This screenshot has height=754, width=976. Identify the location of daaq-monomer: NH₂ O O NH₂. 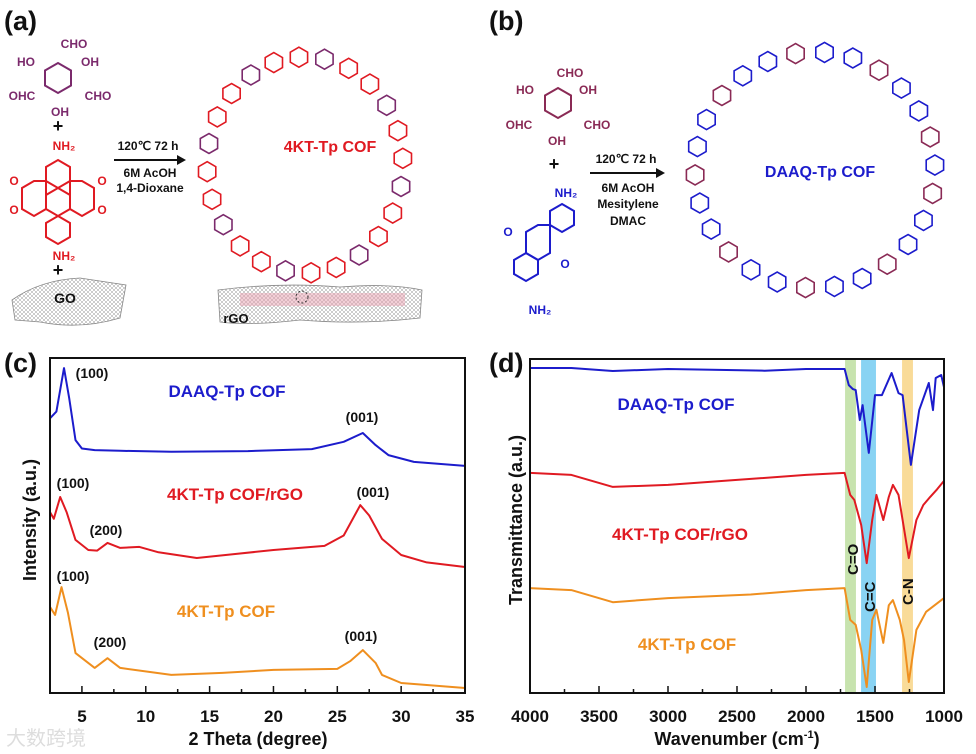
(540, 251).